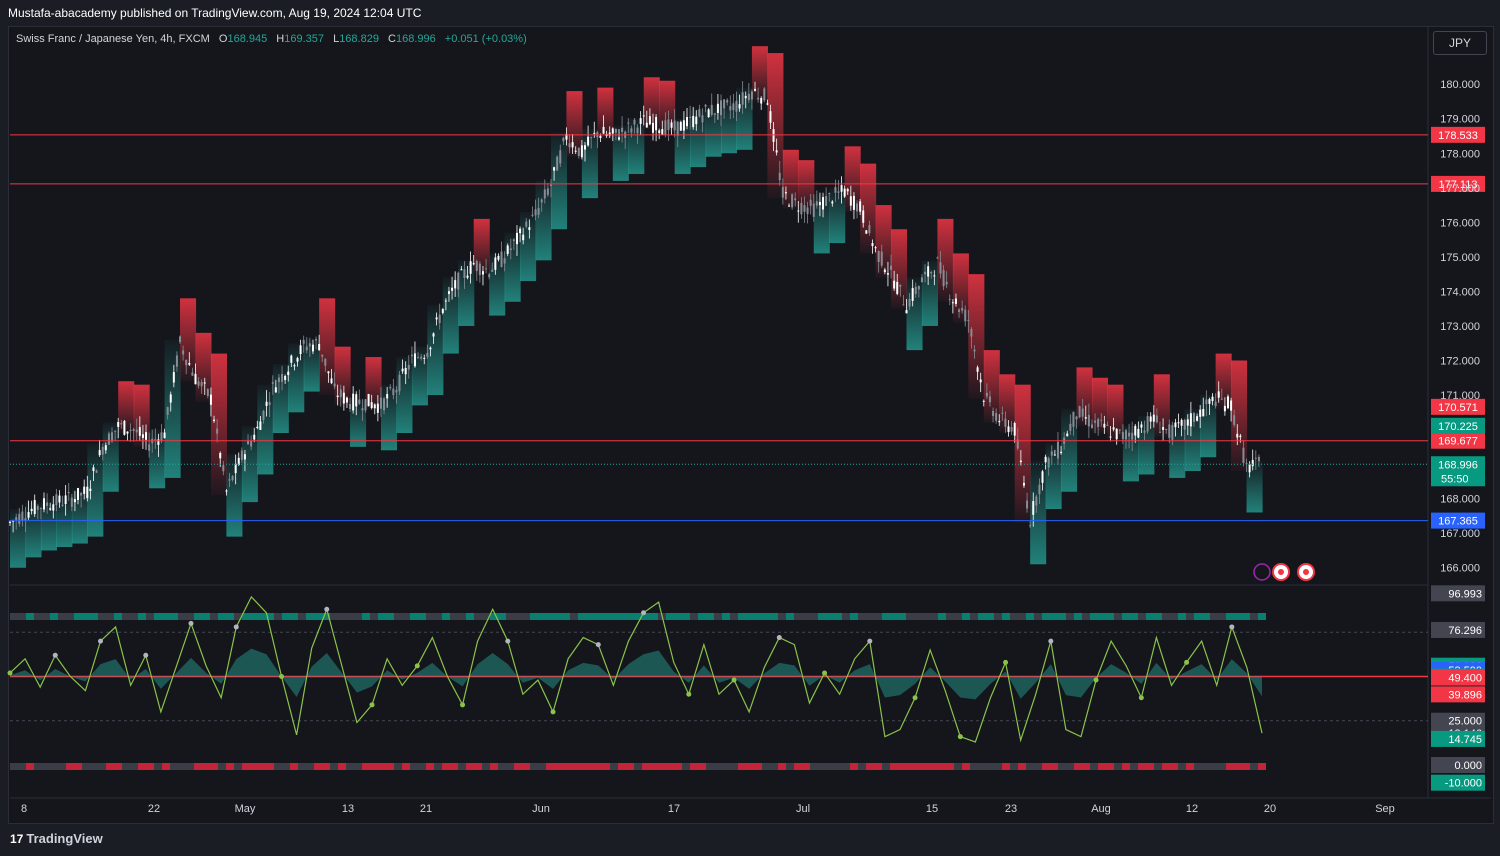 This screenshot has height=856, width=1500. Describe the element at coordinates (1458, 406) in the screenshot. I see `price-badge` at that location.